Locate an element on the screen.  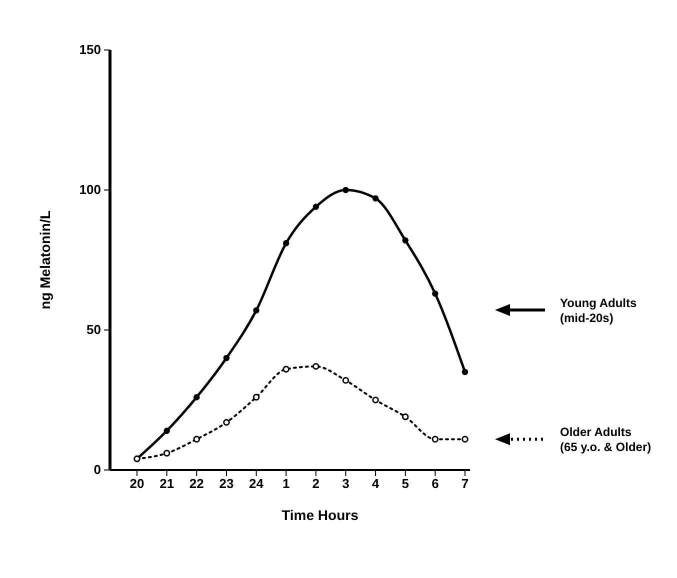
x-tick-label: 4 is located at coordinates (376, 484).